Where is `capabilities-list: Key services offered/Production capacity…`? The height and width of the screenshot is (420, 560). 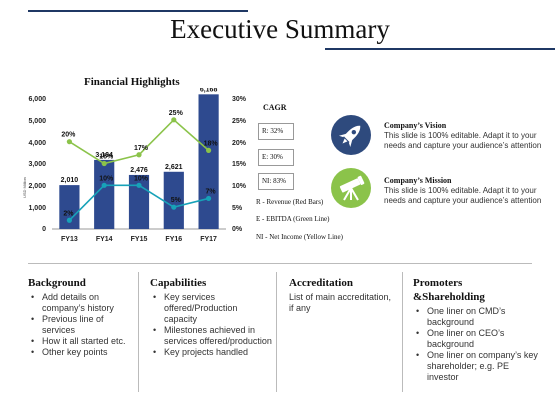 capabilities-list: Key services offered/Production capacity… is located at coordinates (211, 325).